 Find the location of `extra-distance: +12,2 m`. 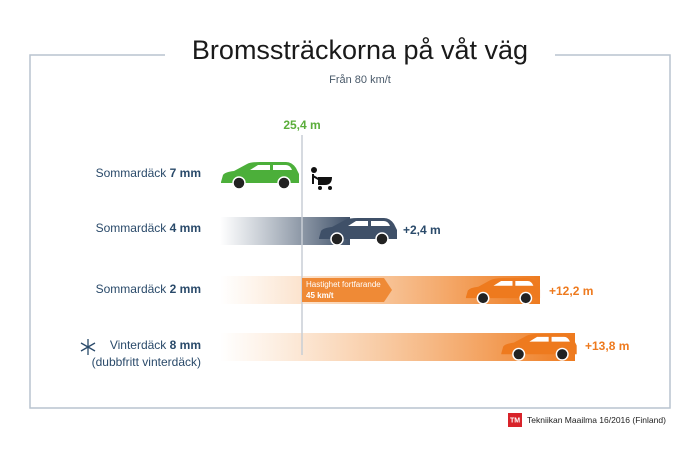

extra-distance: +12,2 m is located at coordinates (571, 291).